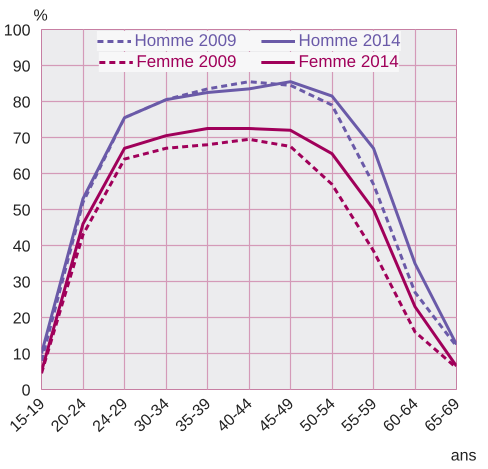 This screenshot has height=469, width=488. What do you see at coordinates (185, 41) in the screenshot?
I see `legend-label: Homme 2009` at bounding box center [185, 41].